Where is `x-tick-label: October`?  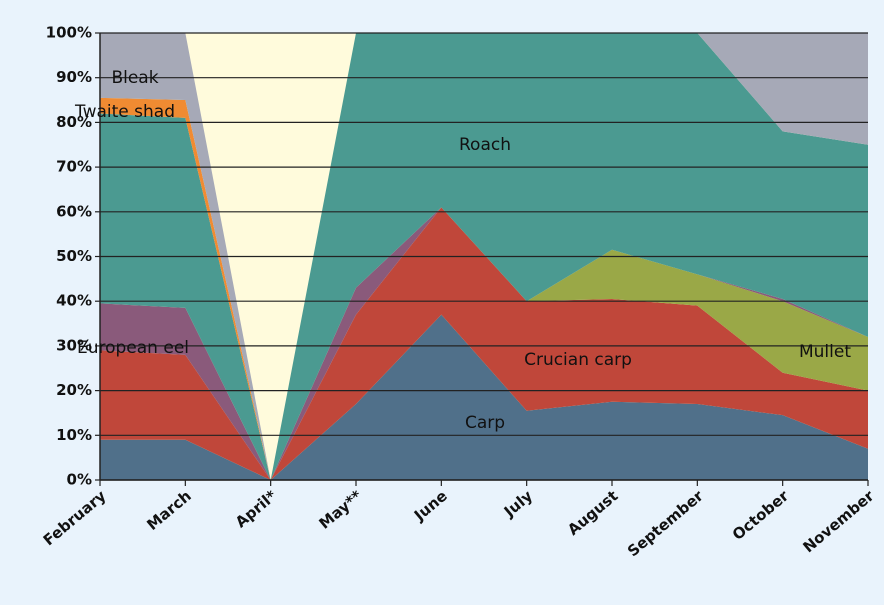 x-tick-label: October is located at coordinates (761, 515).